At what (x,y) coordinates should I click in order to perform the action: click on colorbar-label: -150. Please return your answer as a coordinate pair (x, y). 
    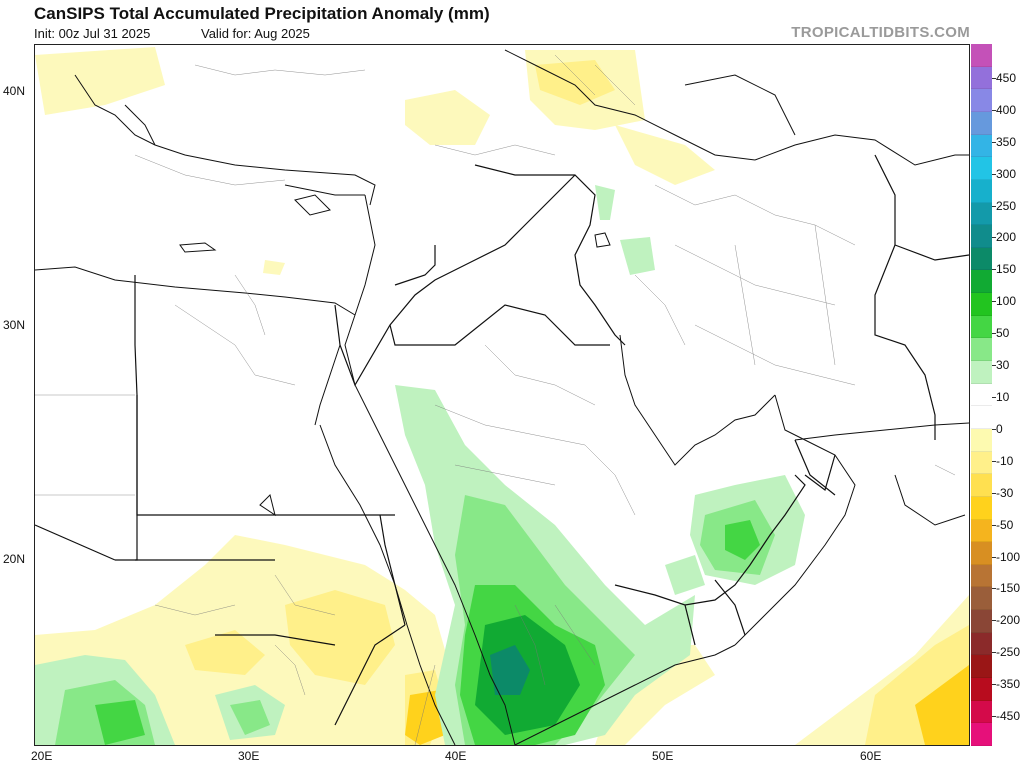
    Looking at the image, I should click on (1008, 588).